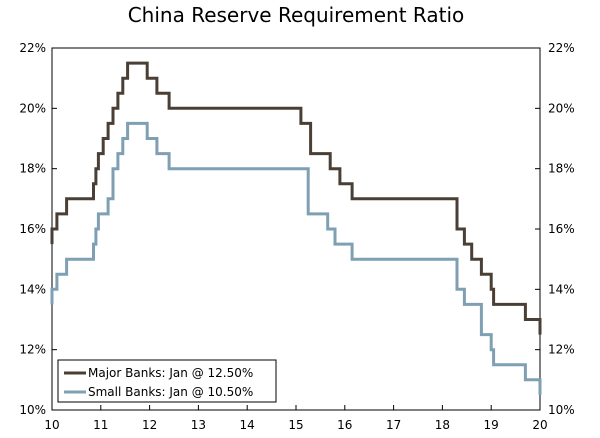  Describe the element at coordinates (491, 425) in the screenshot. I see `x-tick-label: 19` at that location.